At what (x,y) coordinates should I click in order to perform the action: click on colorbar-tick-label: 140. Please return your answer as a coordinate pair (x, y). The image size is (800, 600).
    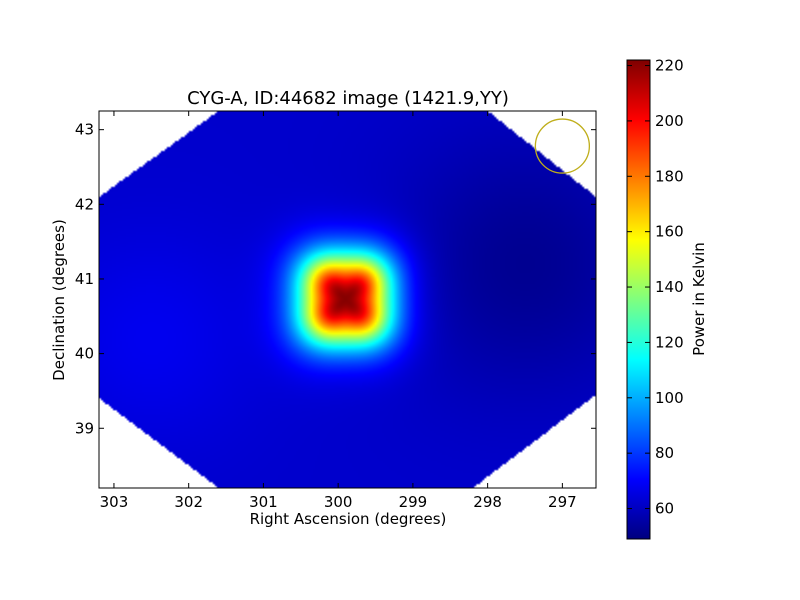
    Looking at the image, I should click on (669, 287).